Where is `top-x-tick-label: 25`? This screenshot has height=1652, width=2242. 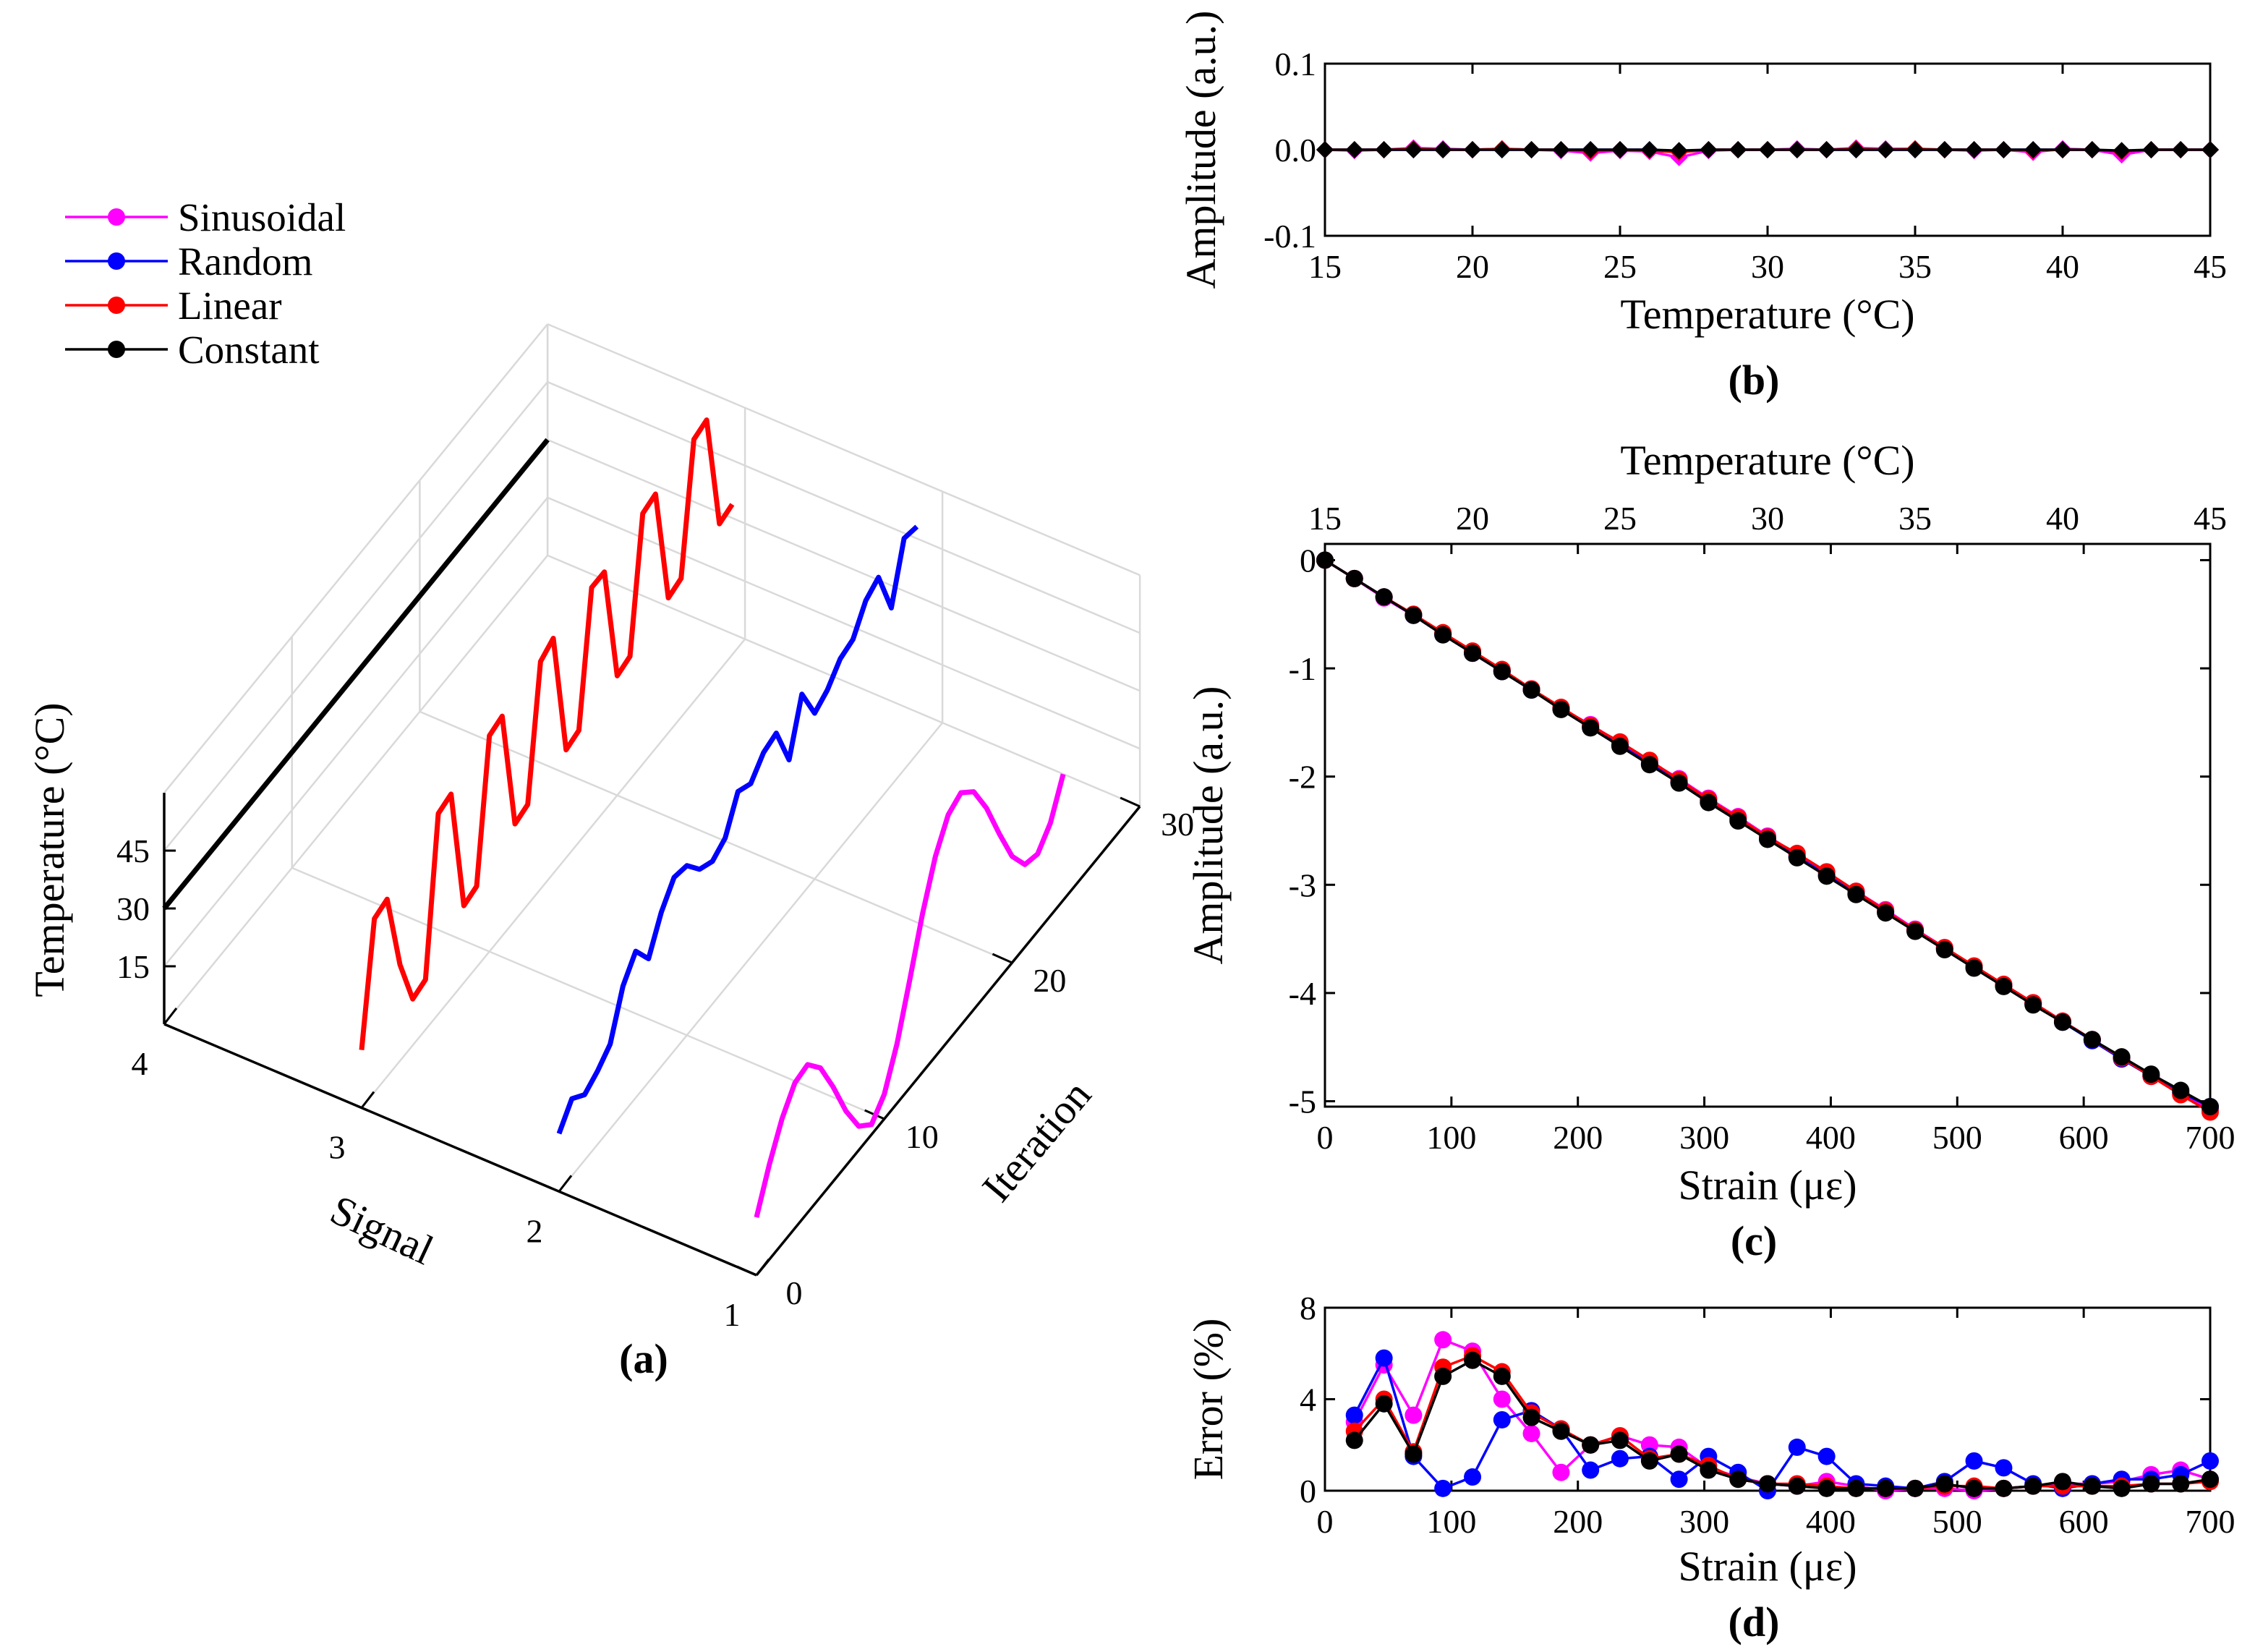
top-x-tick-label: 25 is located at coordinates (1620, 518).